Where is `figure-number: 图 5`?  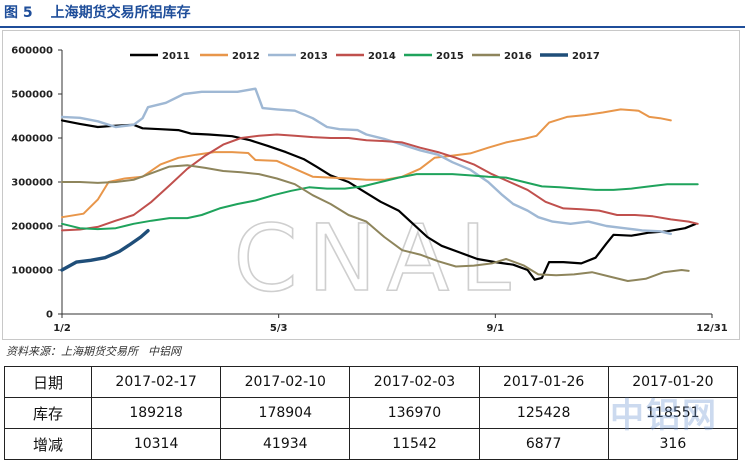
figure-number: 图 5 is located at coordinates (18, 13).